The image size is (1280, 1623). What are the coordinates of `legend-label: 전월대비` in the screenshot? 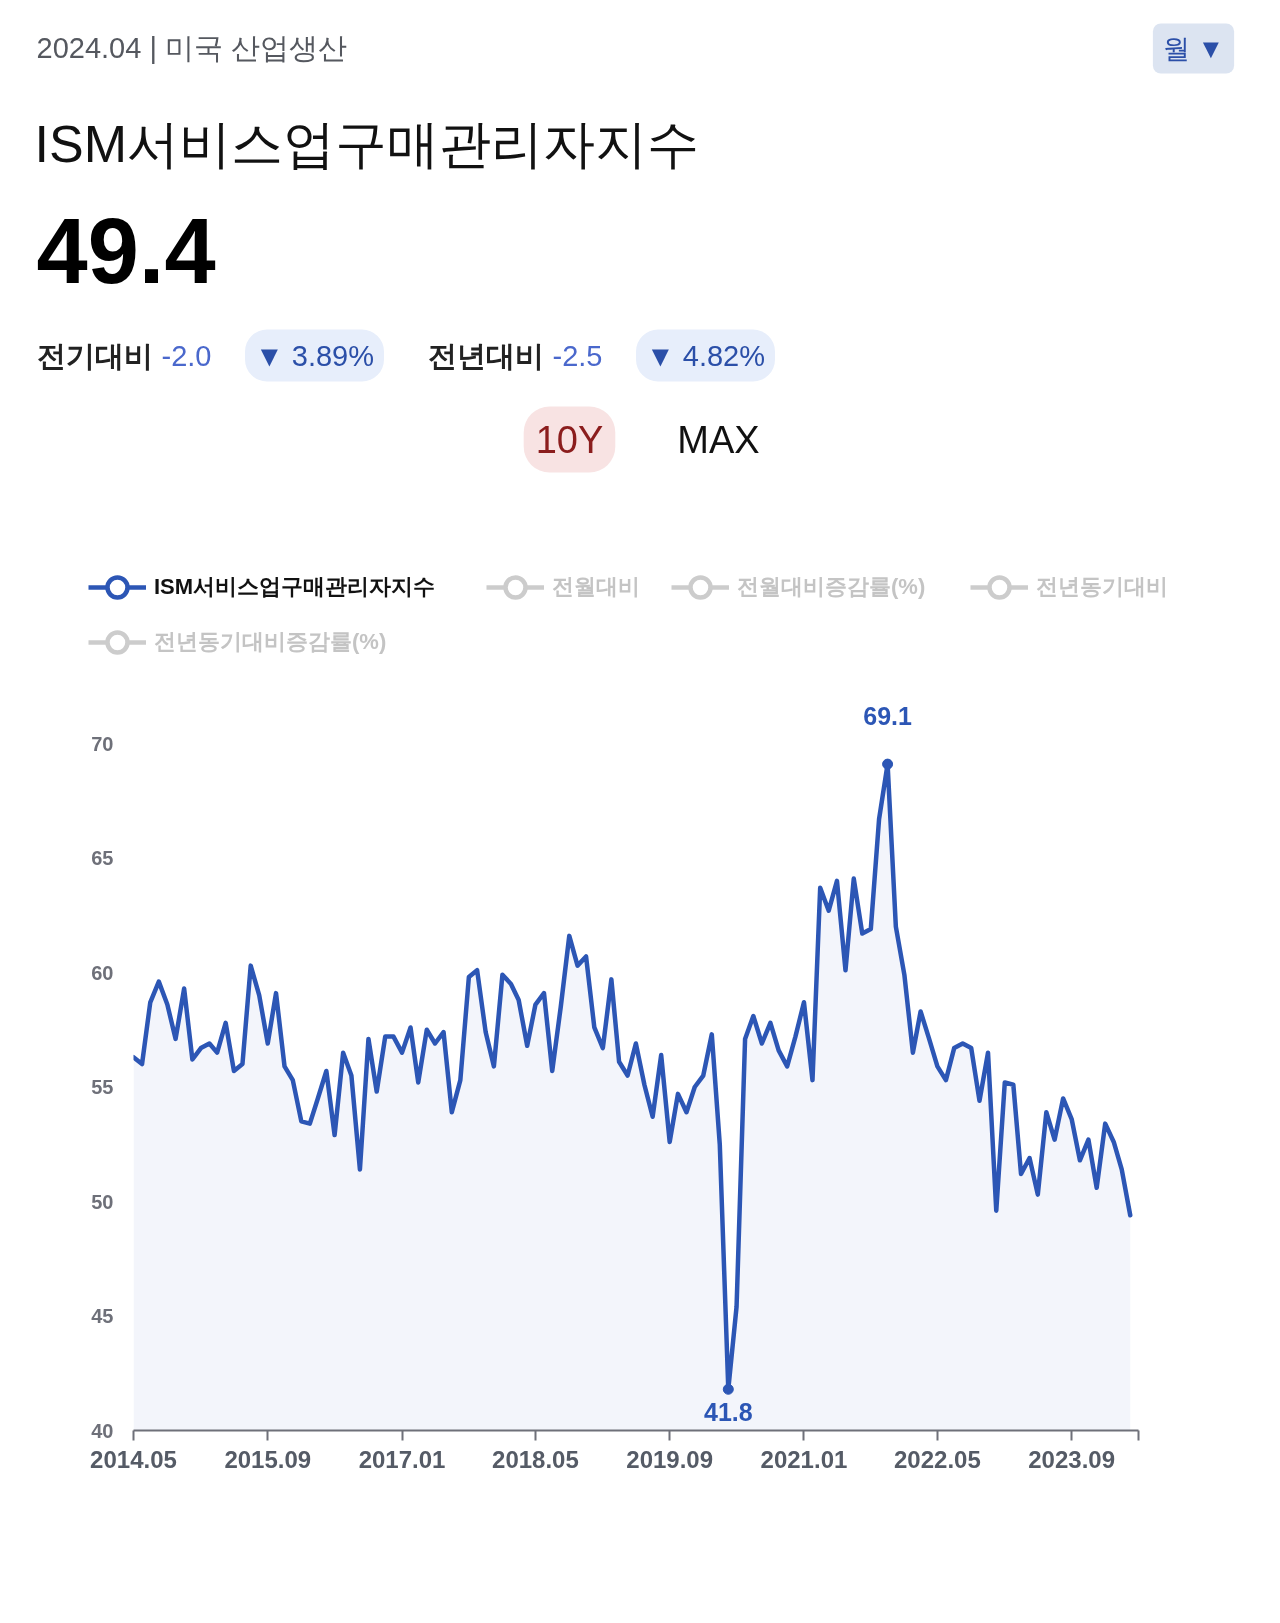 It's located at (596, 587).